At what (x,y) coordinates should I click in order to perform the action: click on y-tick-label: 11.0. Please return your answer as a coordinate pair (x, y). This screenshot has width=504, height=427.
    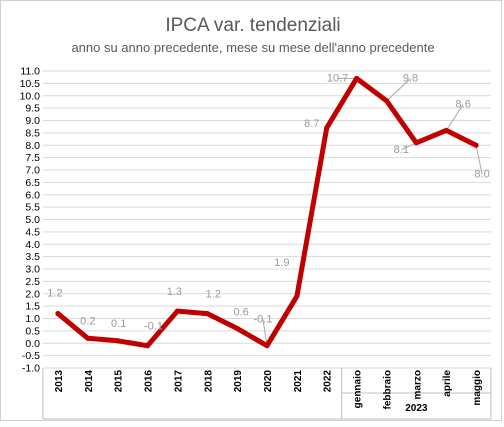
    Looking at the image, I should click on (30, 72).